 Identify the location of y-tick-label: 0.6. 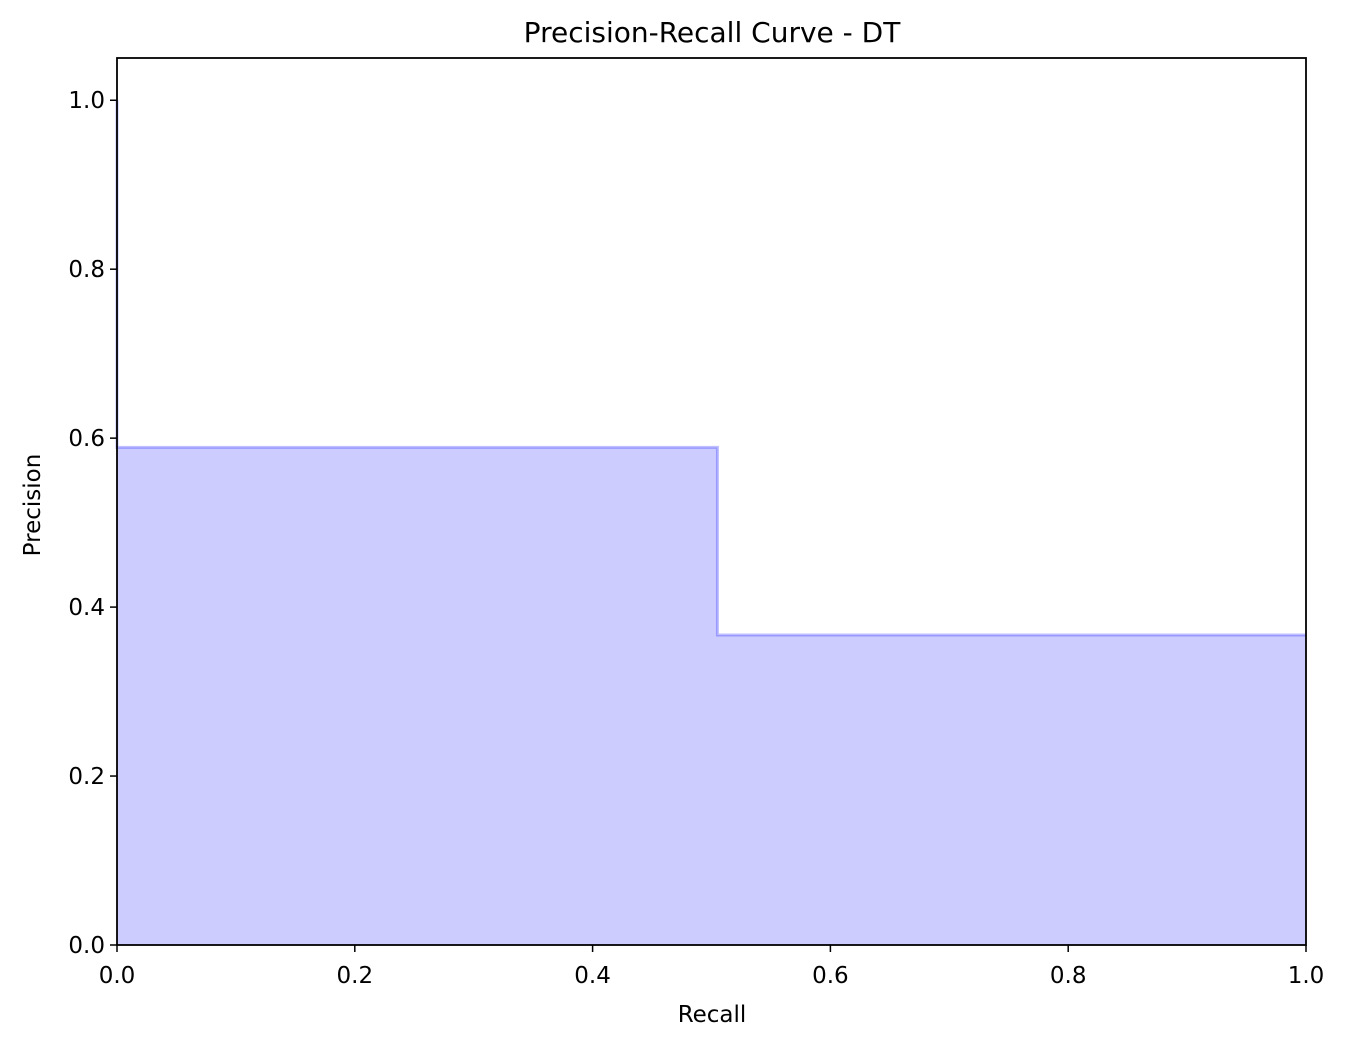
(86, 439).